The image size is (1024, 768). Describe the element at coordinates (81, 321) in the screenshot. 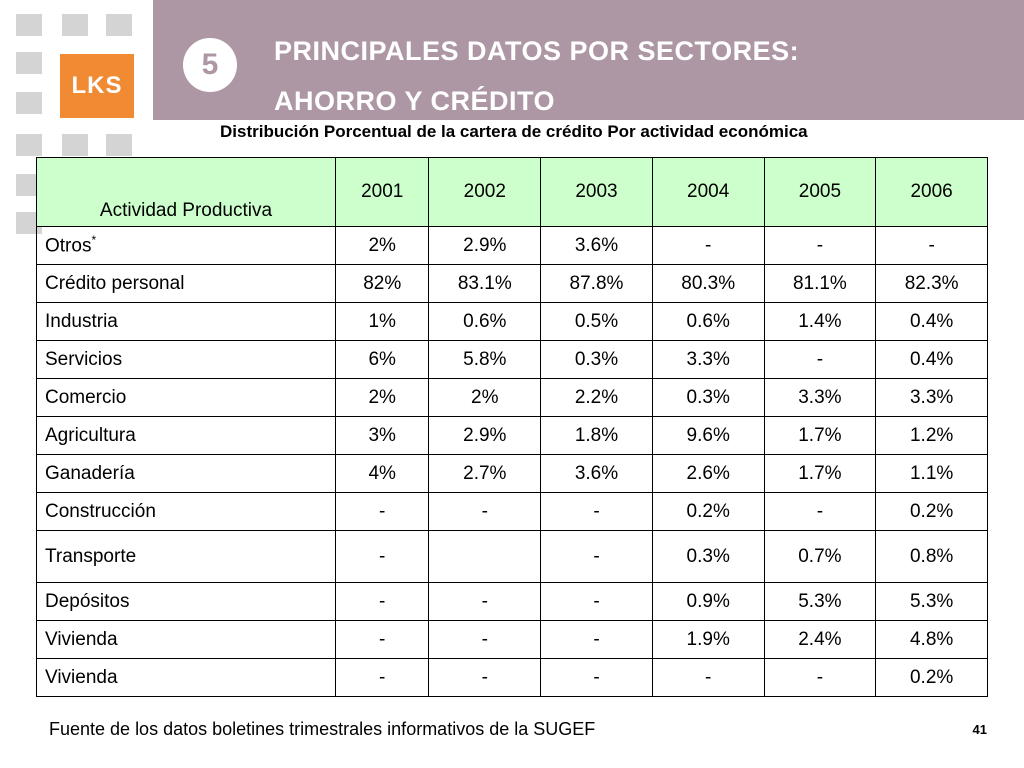

I see `row-label-text: Industria` at that location.